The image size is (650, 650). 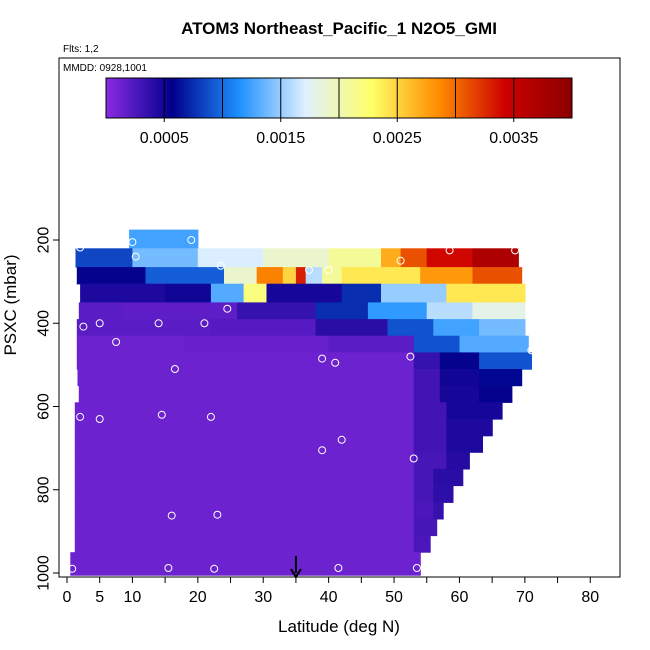 What do you see at coordinates (590, 597) in the screenshot?
I see `x-tick-label: 80` at bounding box center [590, 597].